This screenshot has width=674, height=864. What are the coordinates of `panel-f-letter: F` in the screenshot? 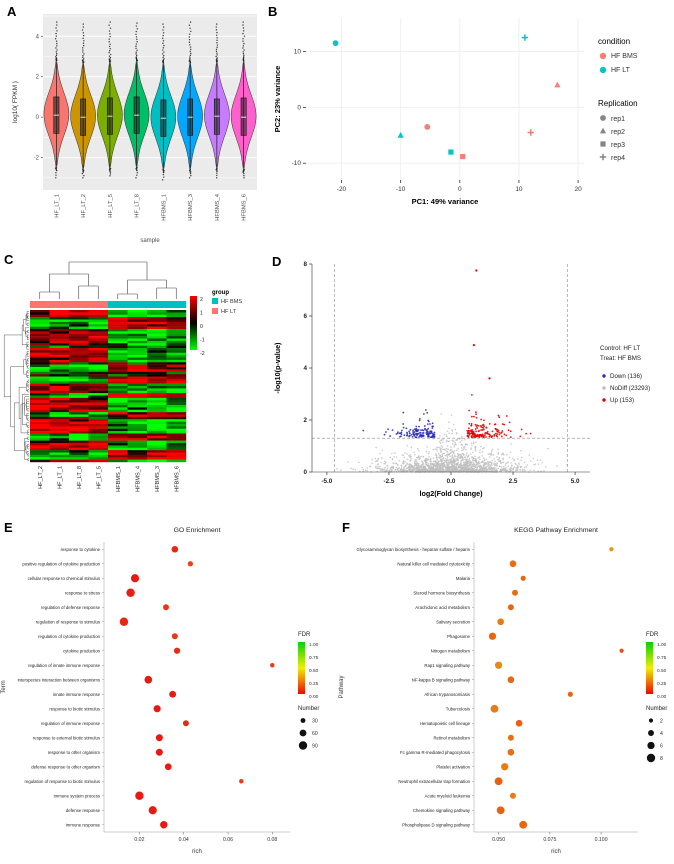 It's located at (346, 527).